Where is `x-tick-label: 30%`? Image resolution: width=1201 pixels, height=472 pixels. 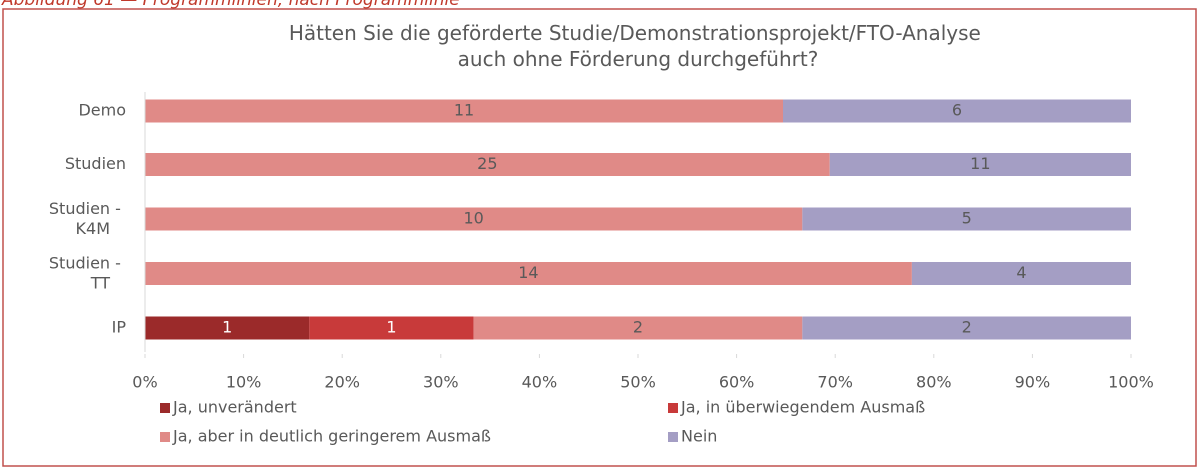 x-tick-label: 30% is located at coordinates (441, 382).